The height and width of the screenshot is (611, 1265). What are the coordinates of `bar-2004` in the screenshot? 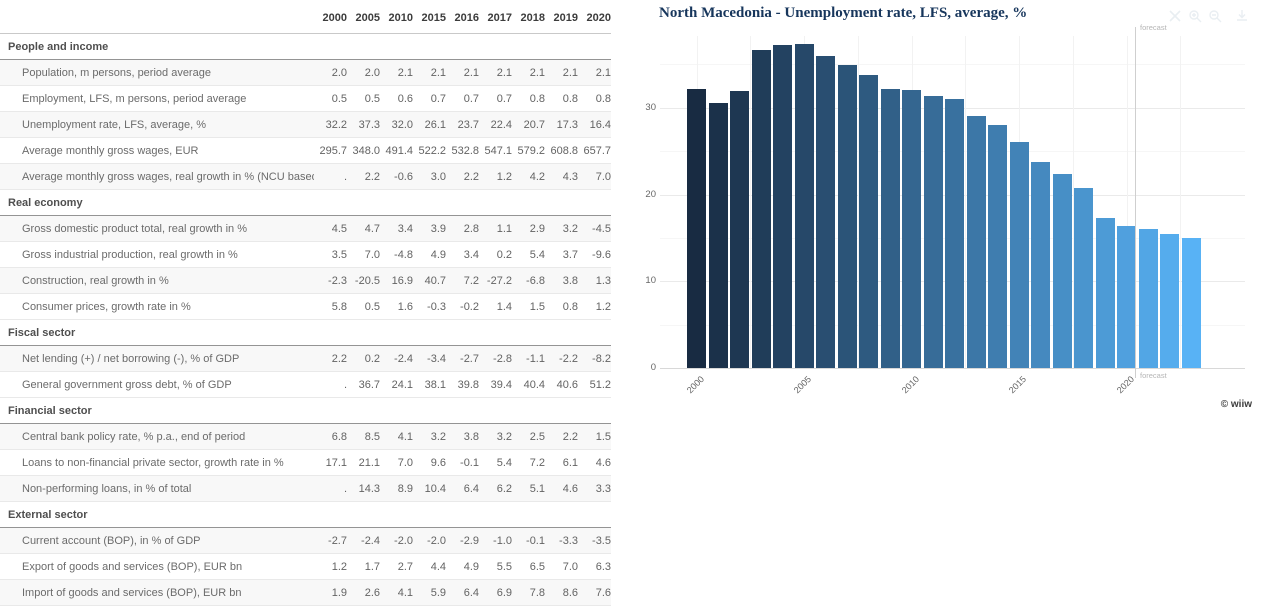 It's located at (782, 206).